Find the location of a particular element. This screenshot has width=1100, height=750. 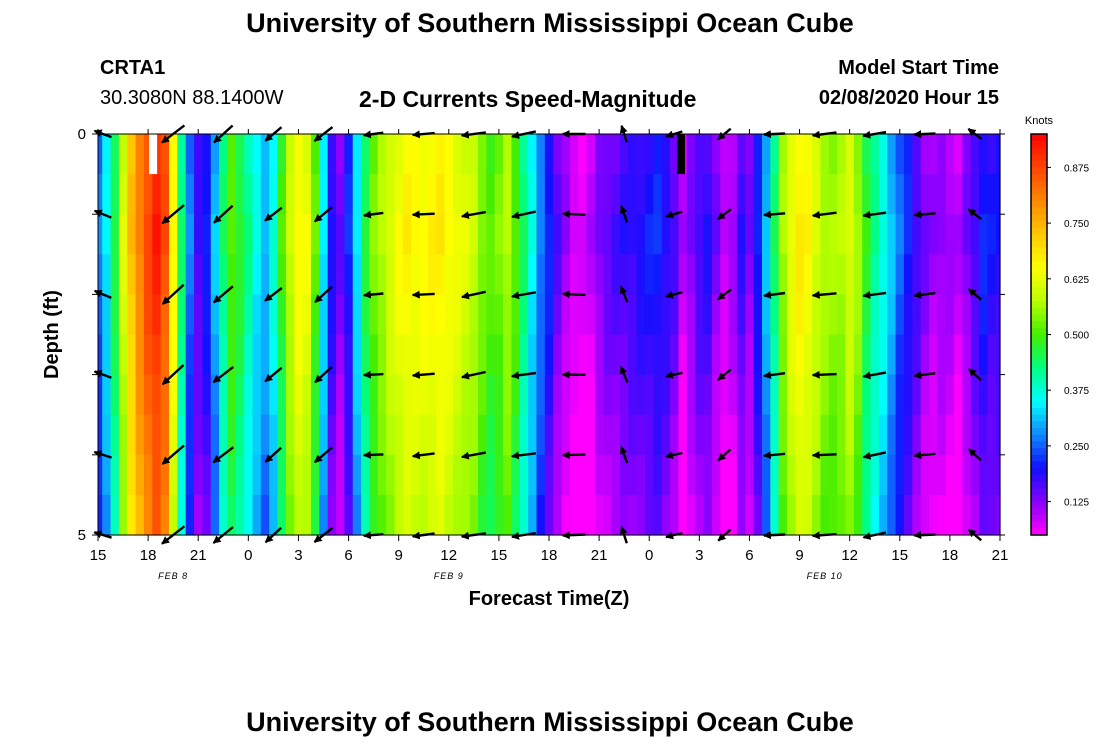

station-coordinates: 30.3080N 88.1400W is located at coordinates (192, 98).